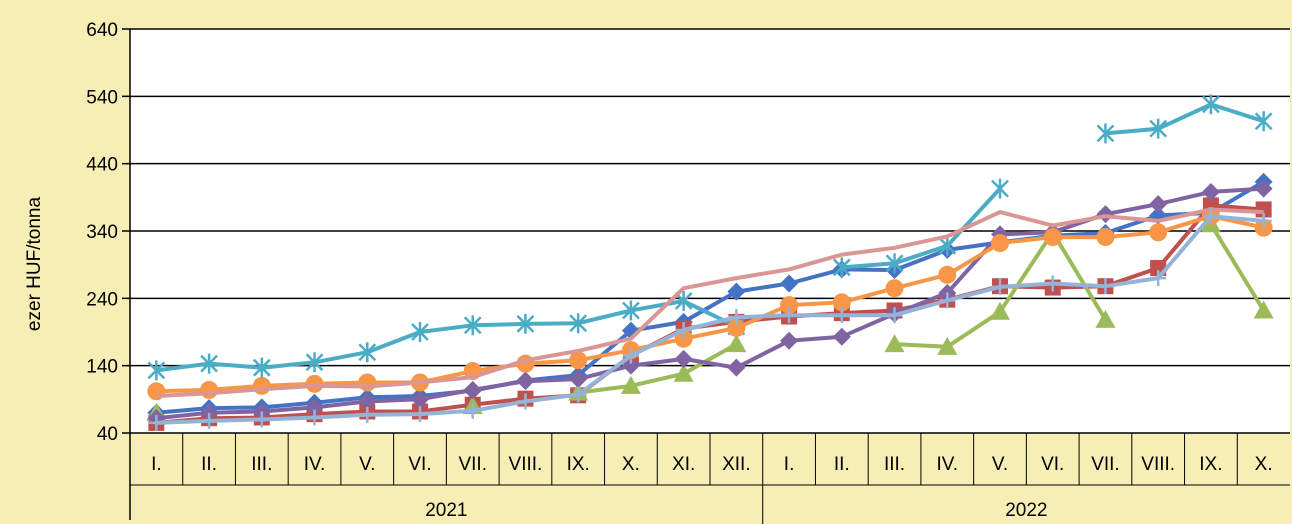 The width and height of the screenshot is (1292, 524). I want to click on year-label: 2021, so click(446, 510).